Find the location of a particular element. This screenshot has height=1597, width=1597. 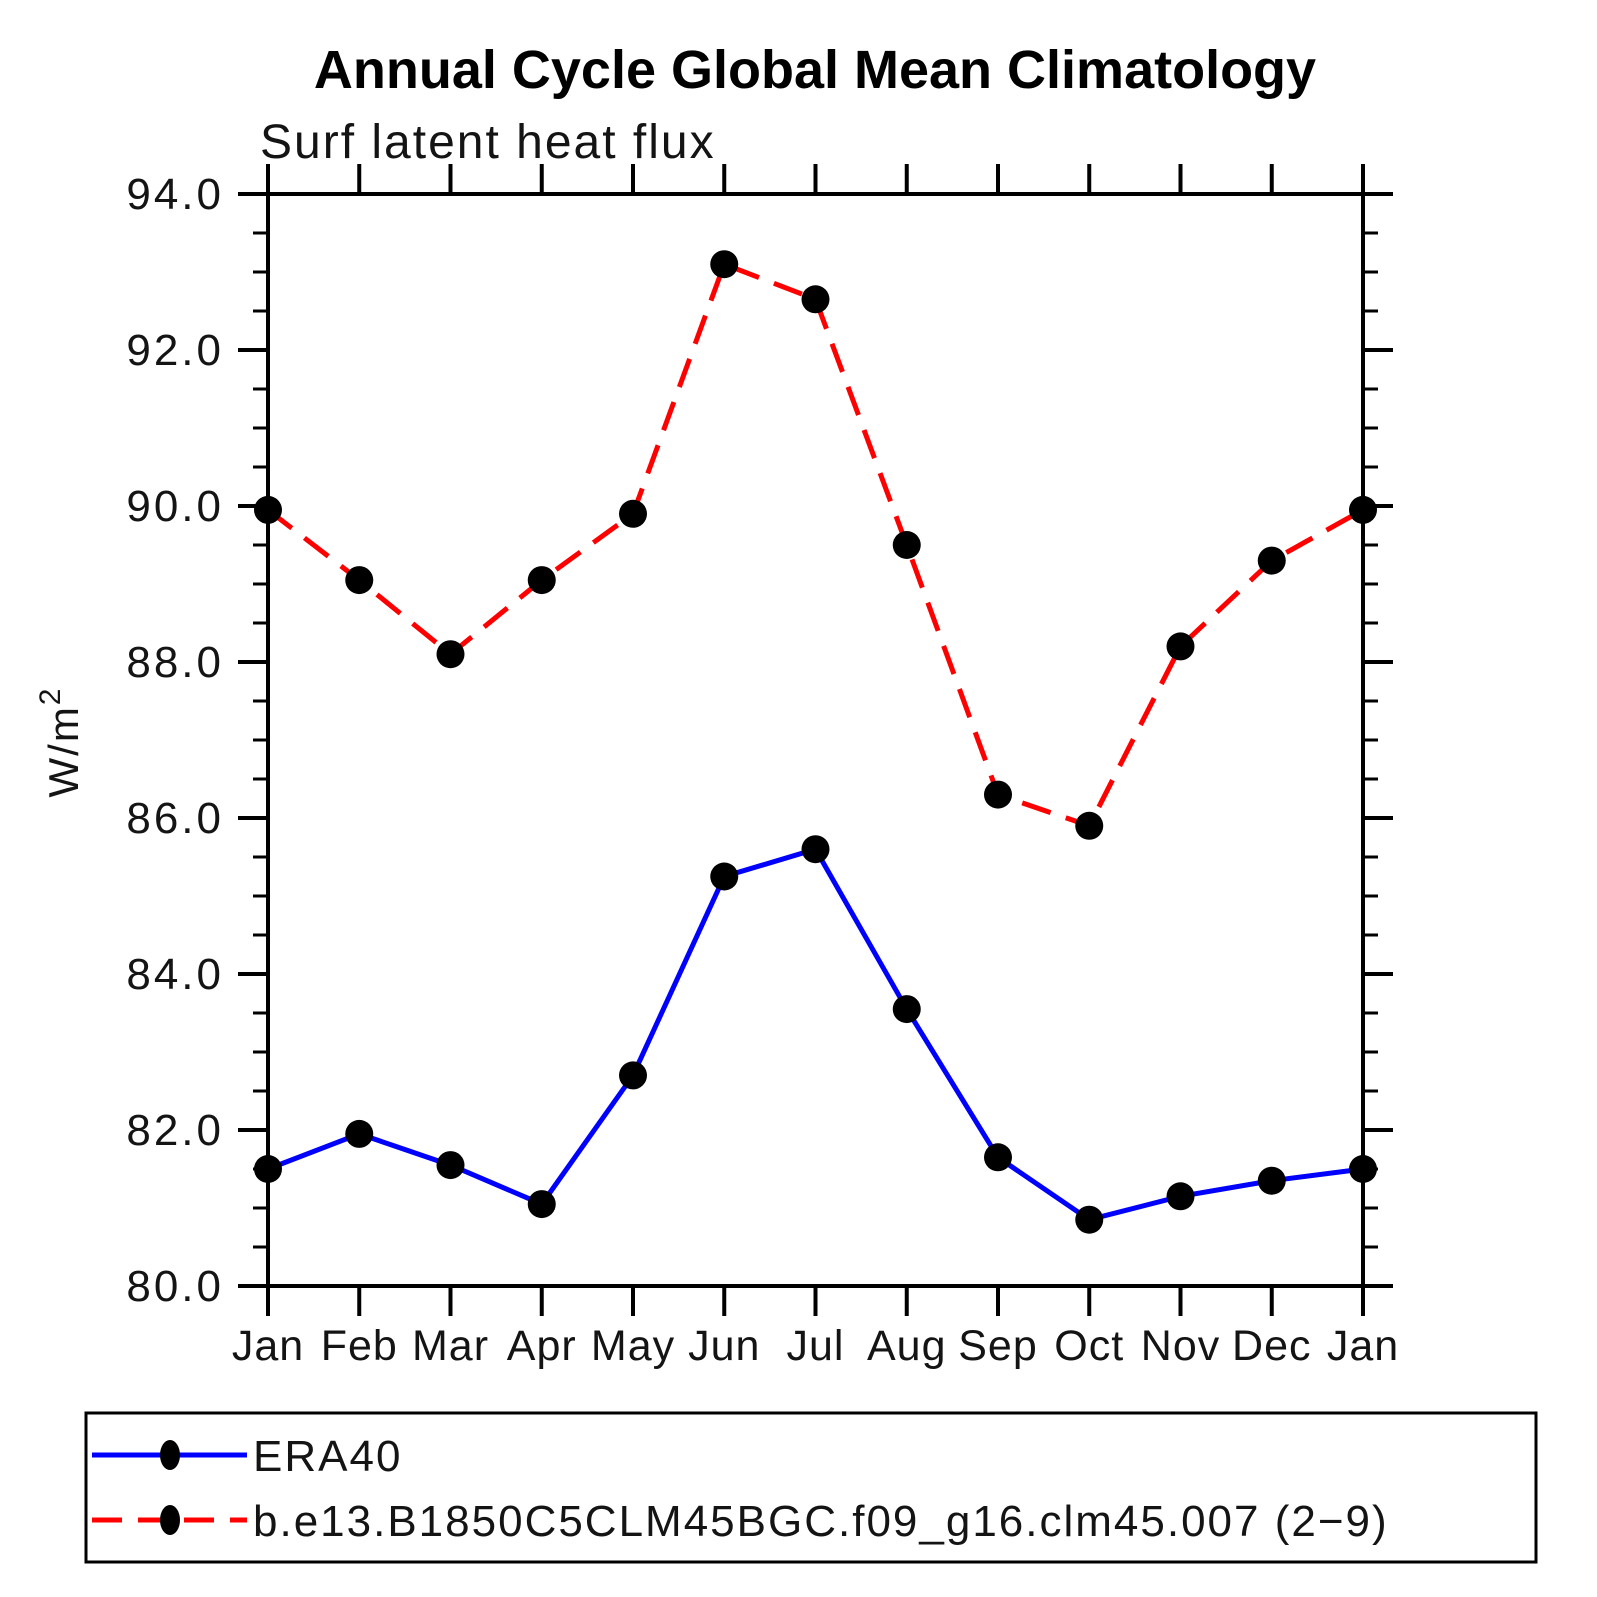

model-marker-nov is located at coordinates (1180, 646).